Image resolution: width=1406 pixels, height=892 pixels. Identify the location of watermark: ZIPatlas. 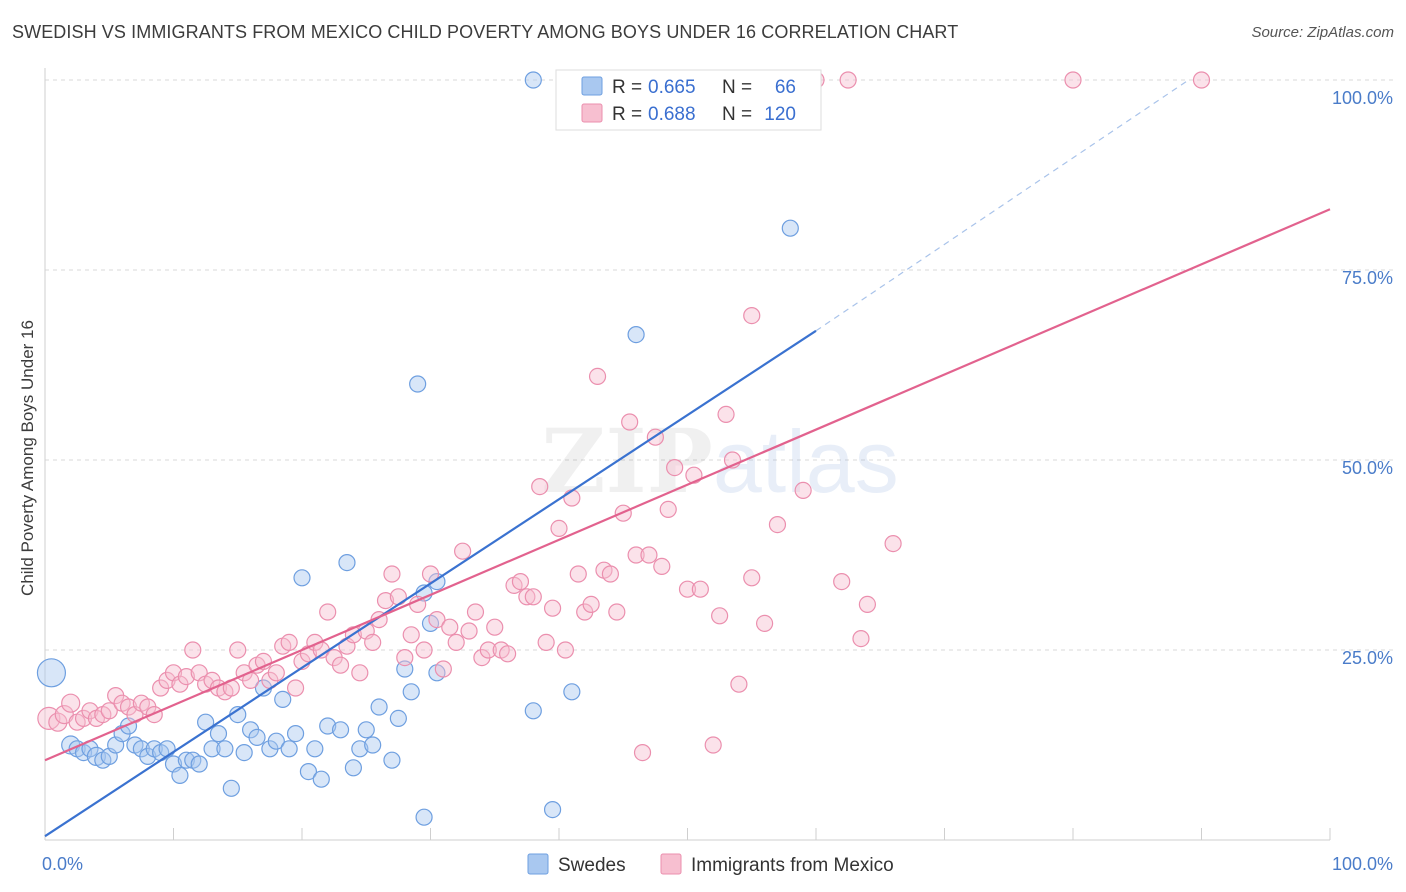
(719, 461).